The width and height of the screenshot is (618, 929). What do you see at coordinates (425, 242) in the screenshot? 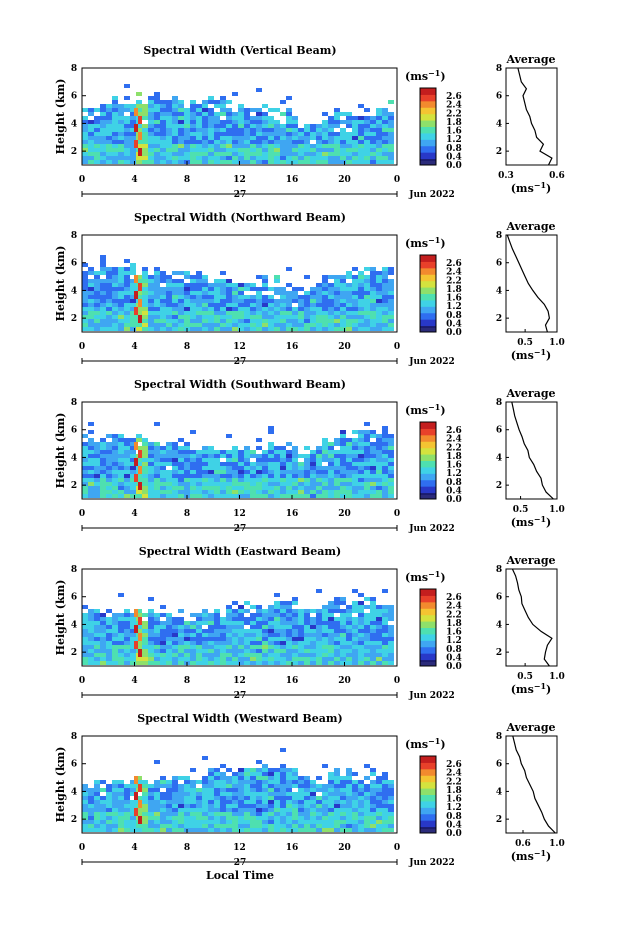
I see `colorbar-unit: (ms−1)` at bounding box center [425, 242].